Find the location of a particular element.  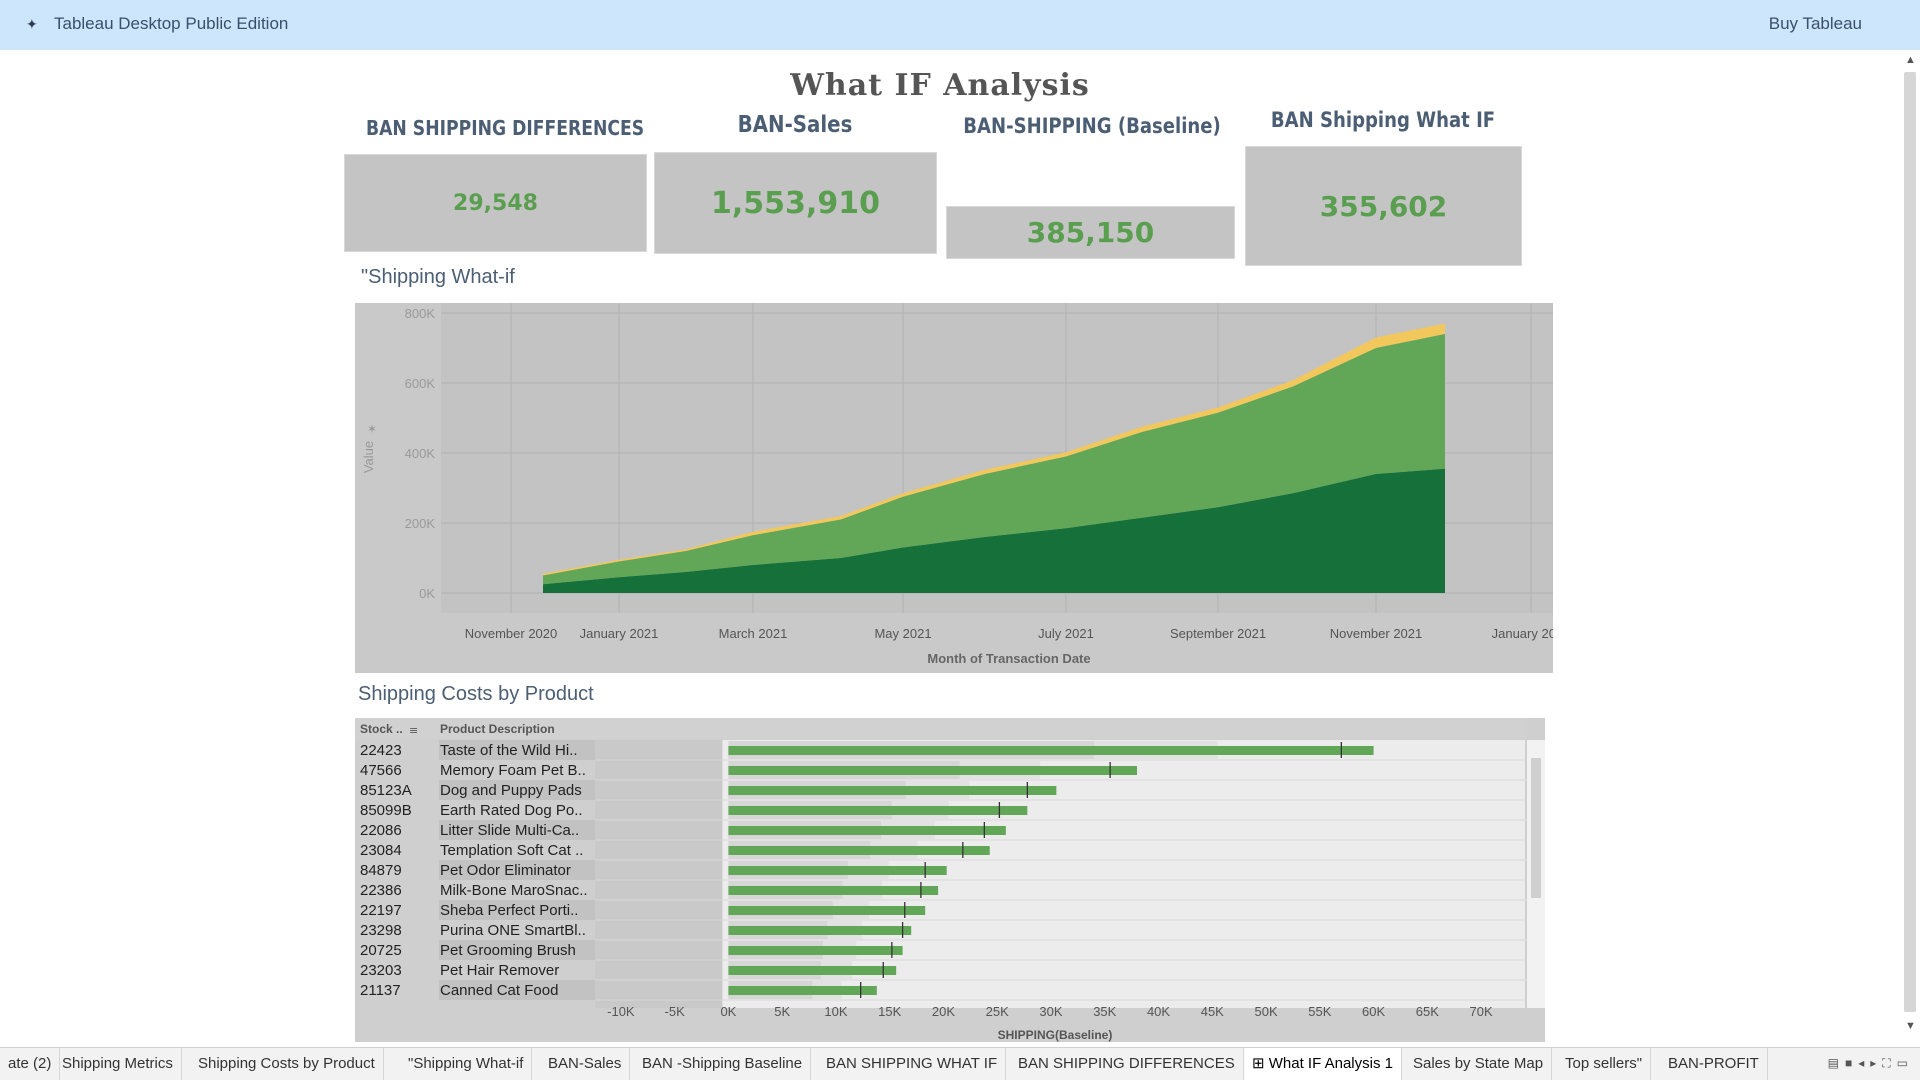

x-tick-label: March 2021 is located at coordinates (753, 633).